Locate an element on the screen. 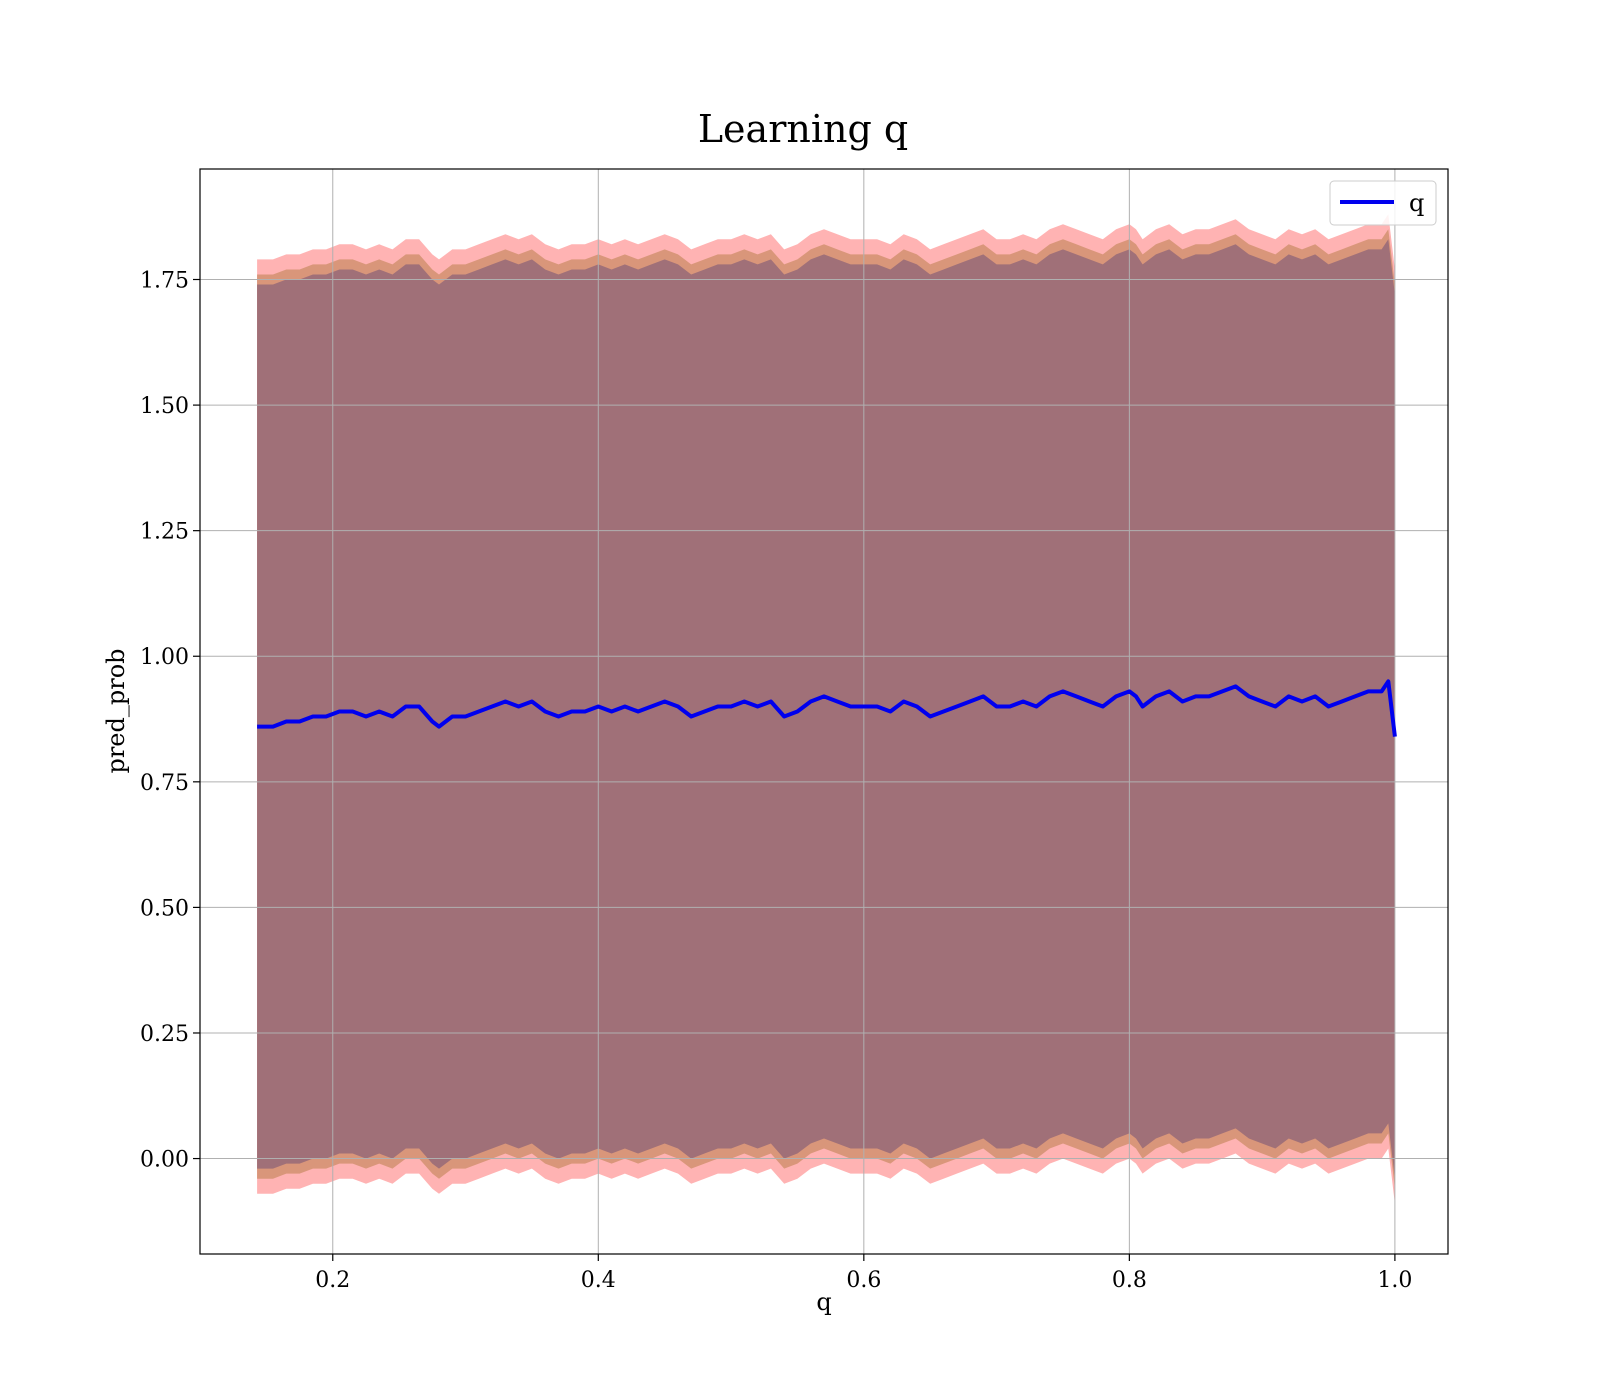  x-tick-label: 0.4 is located at coordinates (598, 1280).